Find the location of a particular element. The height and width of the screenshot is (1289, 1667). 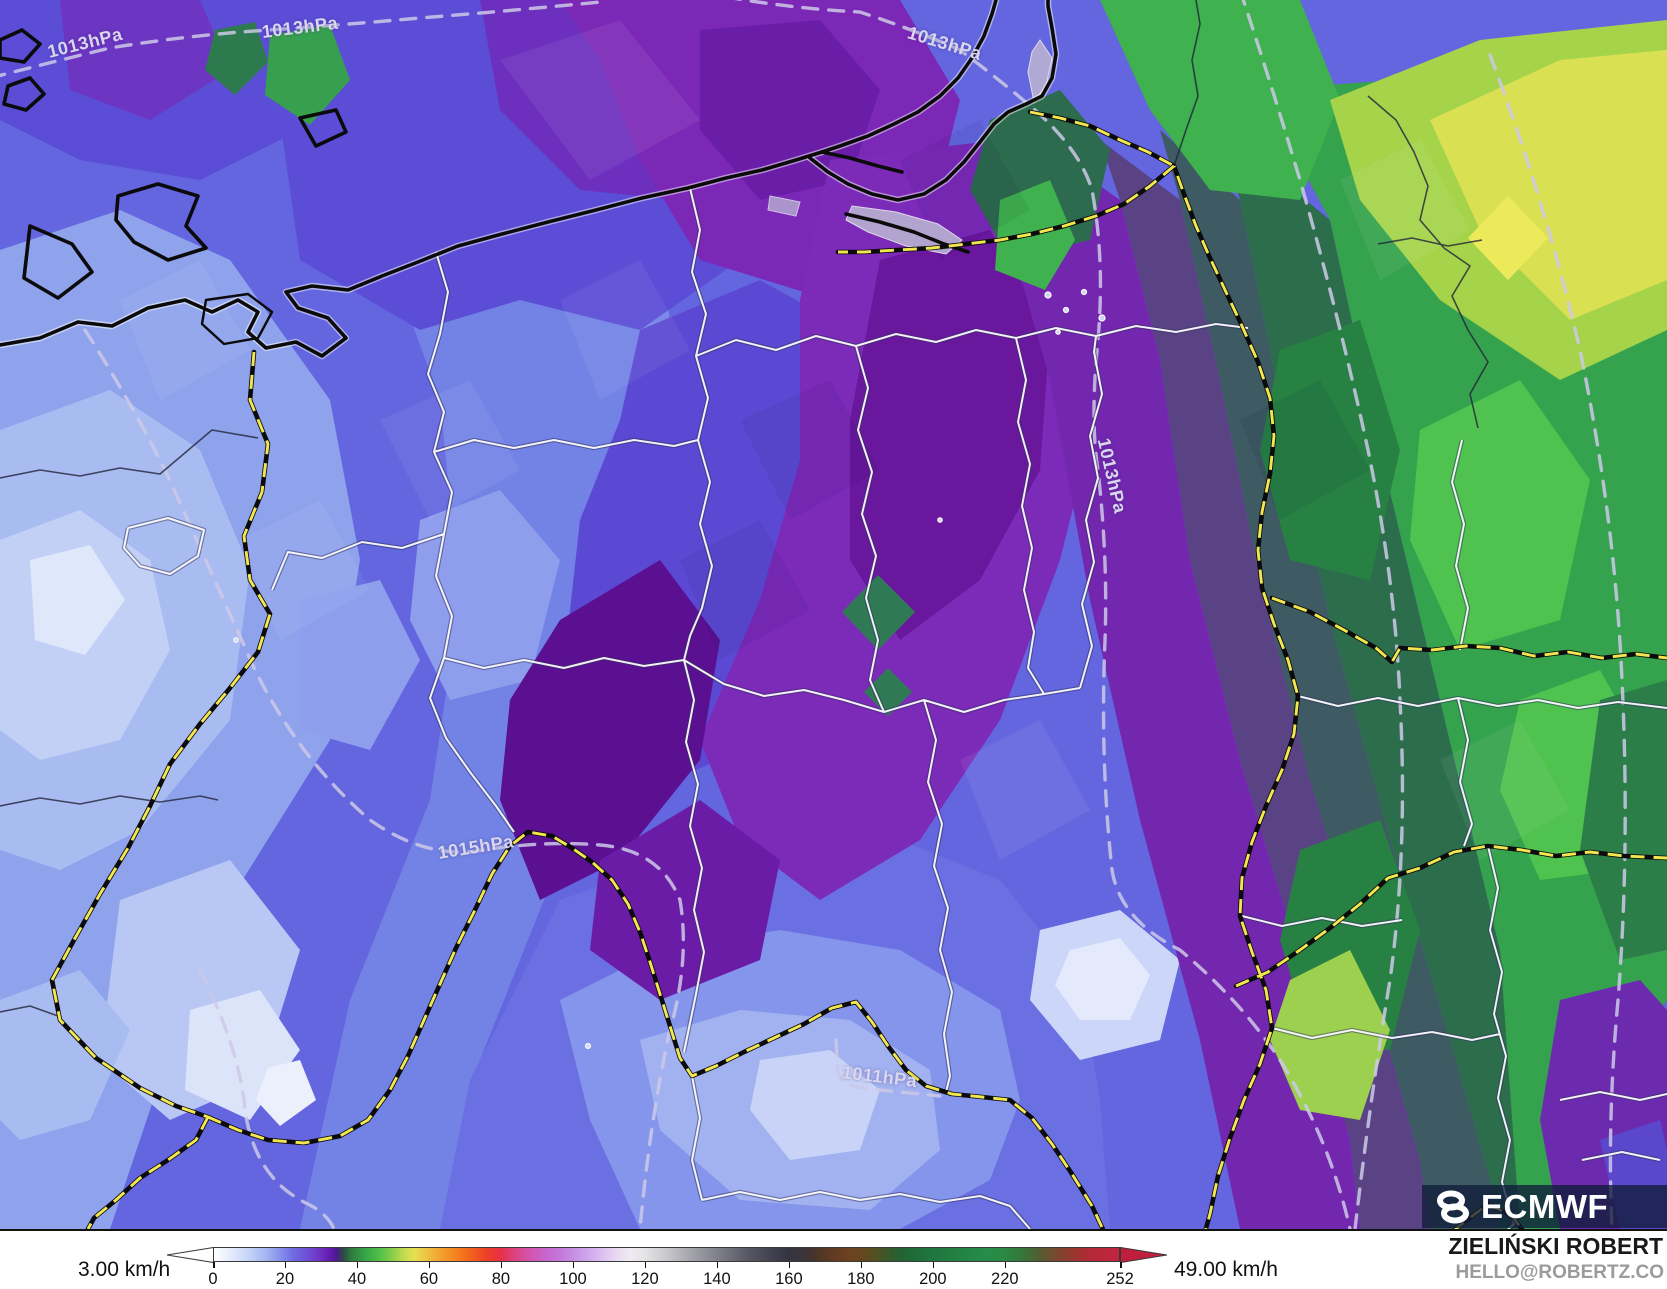

colorbar-tick-label: 180 is located at coordinates (861, 1279).